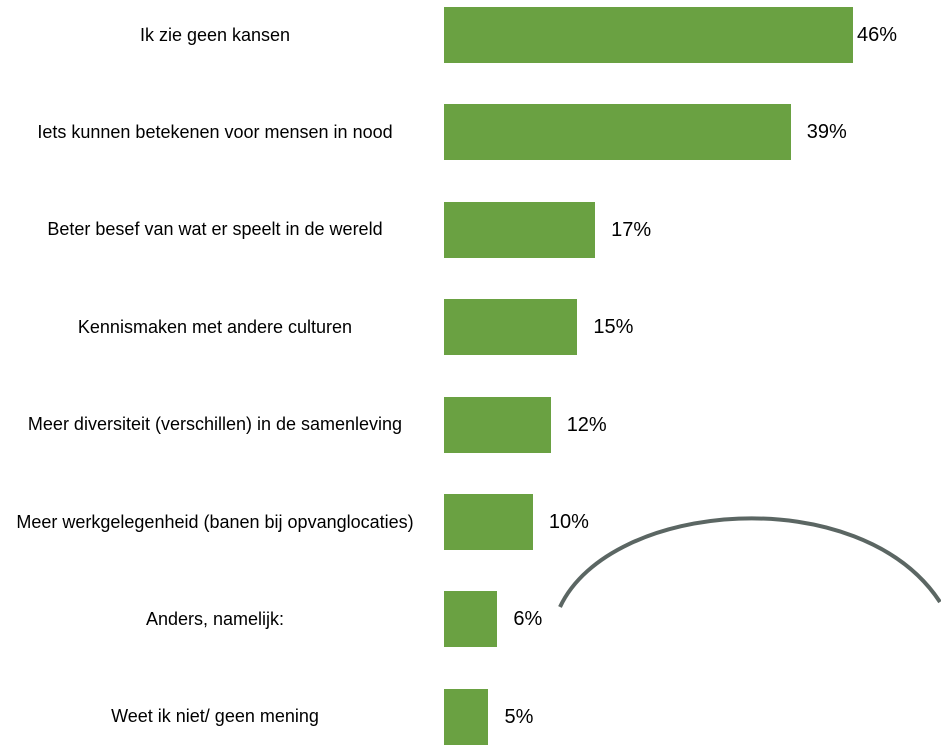  Describe the element at coordinates (215, 716) in the screenshot. I see `category-label: Weet ik niet/ geen mening` at that location.